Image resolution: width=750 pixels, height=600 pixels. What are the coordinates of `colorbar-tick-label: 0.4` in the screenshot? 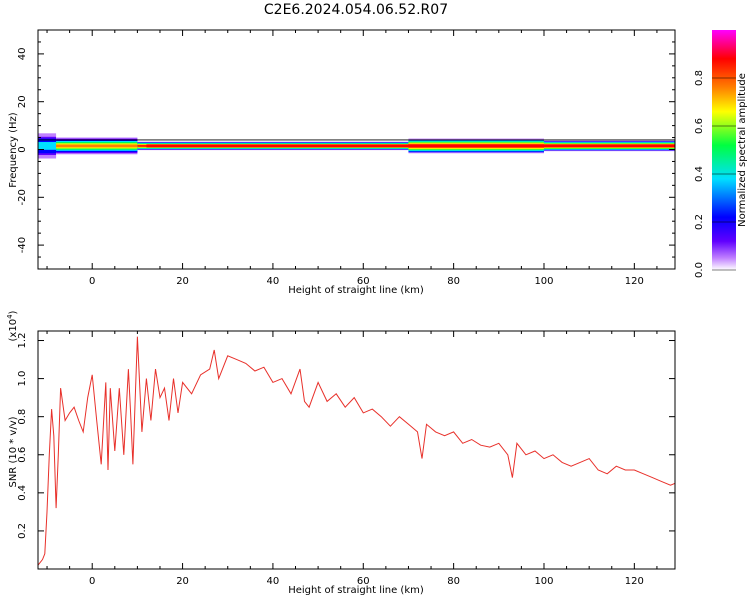 It's located at (699, 174).